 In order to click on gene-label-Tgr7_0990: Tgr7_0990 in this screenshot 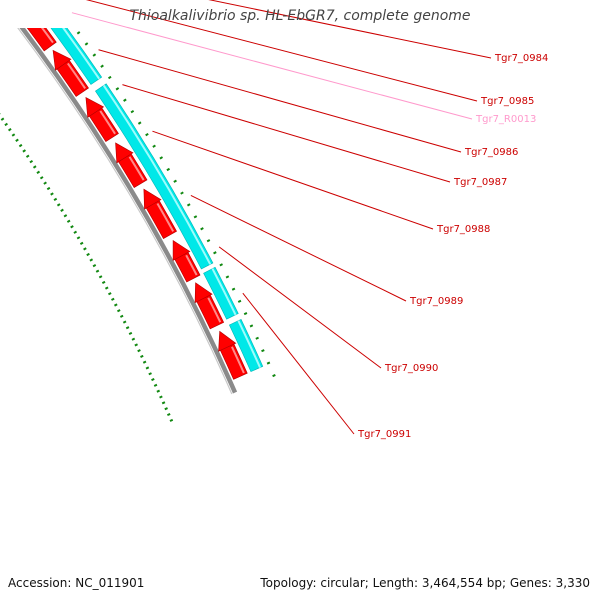, I will do `click(411, 368)`.